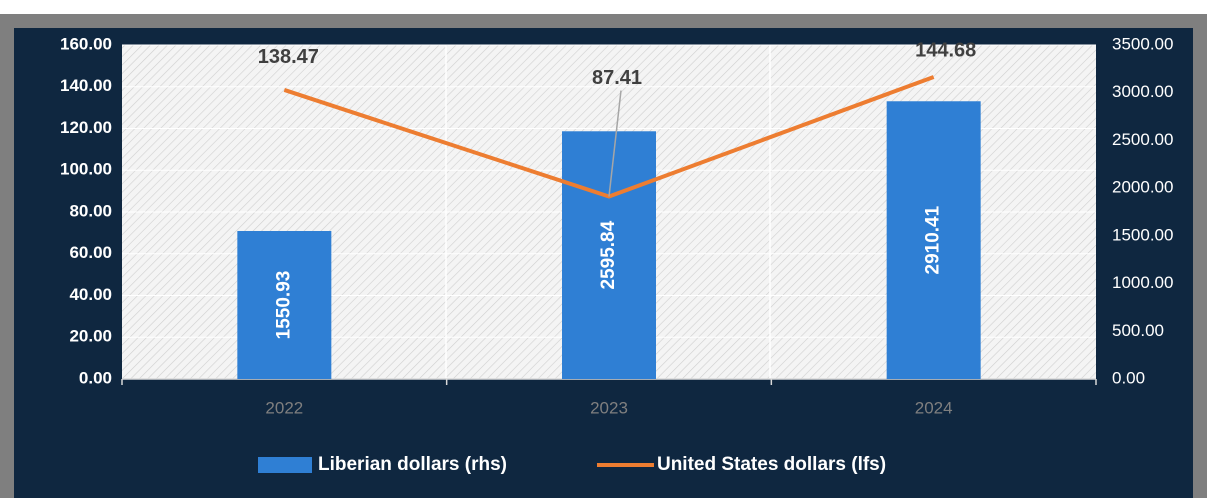 This screenshot has height=498, width=1207. What do you see at coordinates (1128, 377) in the screenshot?
I see `y2-tick-label: 0.00` at bounding box center [1128, 377].